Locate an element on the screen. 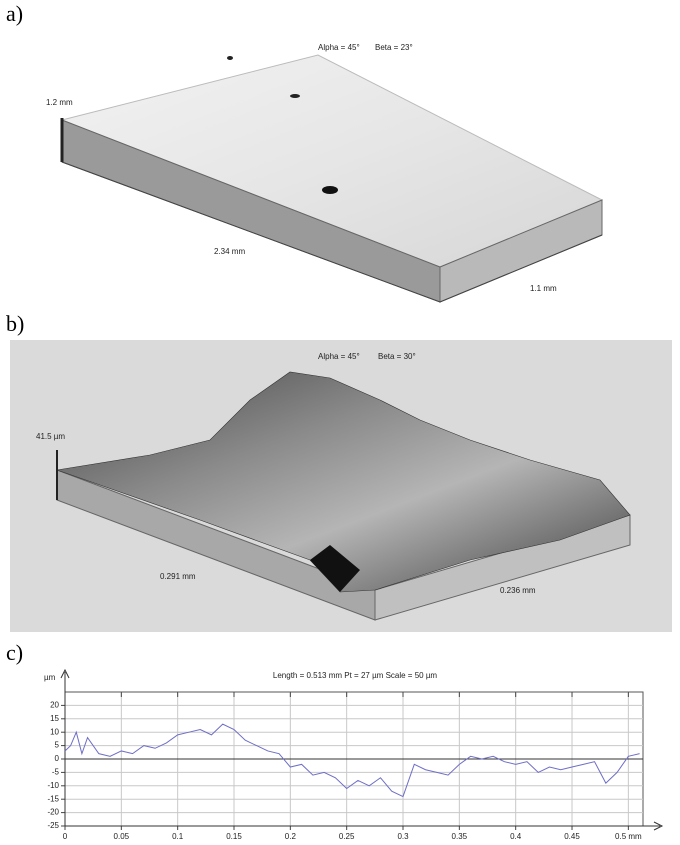  width-label: 0.236 mm is located at coordinates (518, 590).